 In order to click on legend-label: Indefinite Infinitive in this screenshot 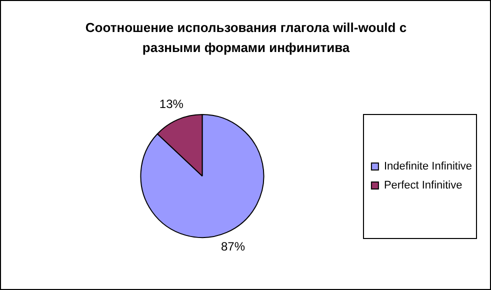, I will do `click(428, 166)`.